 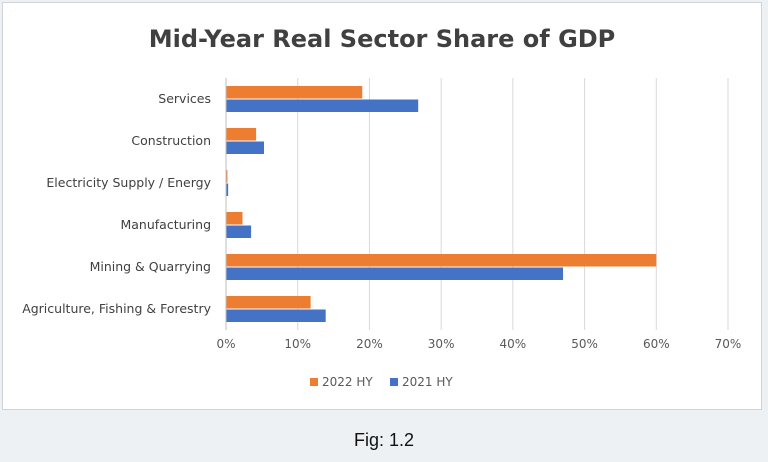 What do you see at coordinates (128, 182) in the screenshot?
I see `category-label: Electricity Supply / Energy` at bounding box center [128, 182].